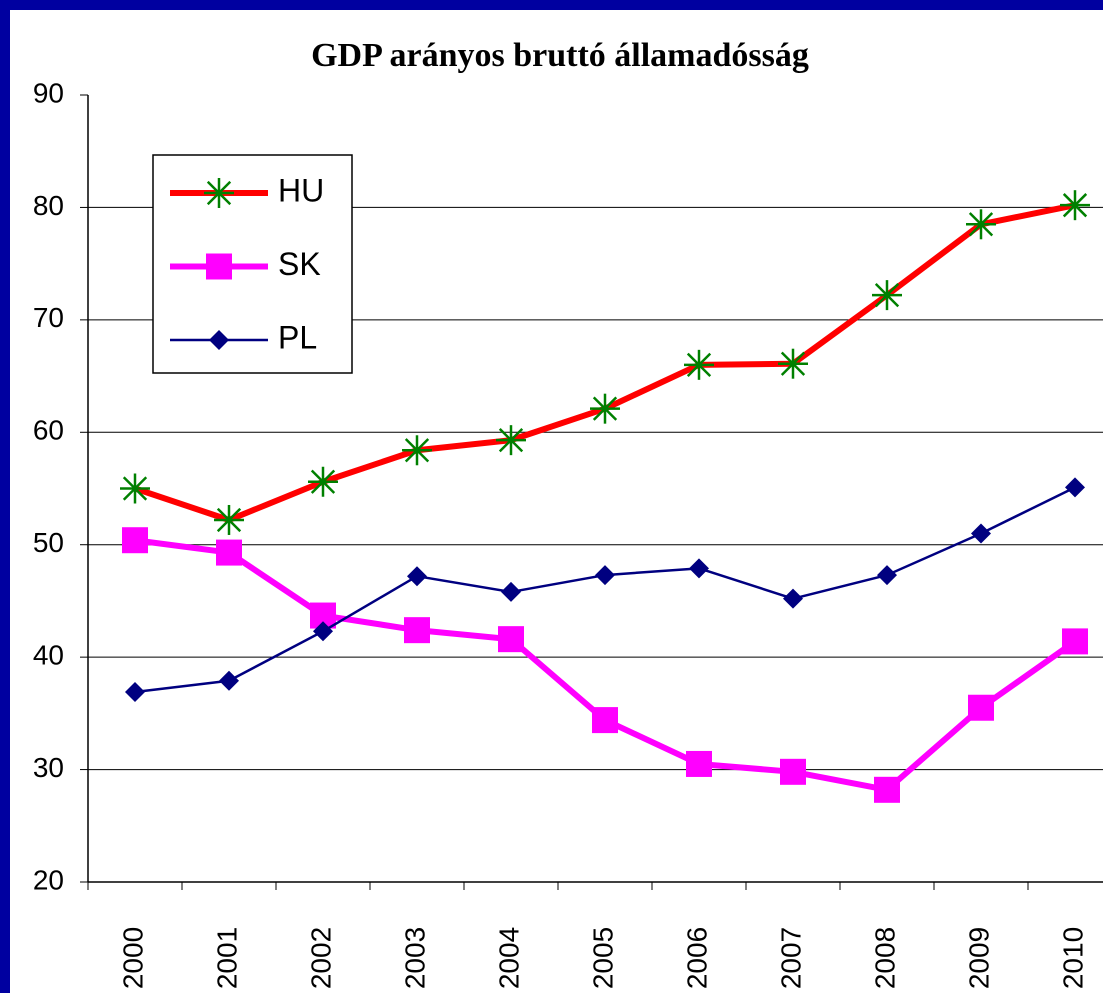 The width and height of the screenshot is (1103, 993). I want to click on legend-label: HU, so click(301, 190).